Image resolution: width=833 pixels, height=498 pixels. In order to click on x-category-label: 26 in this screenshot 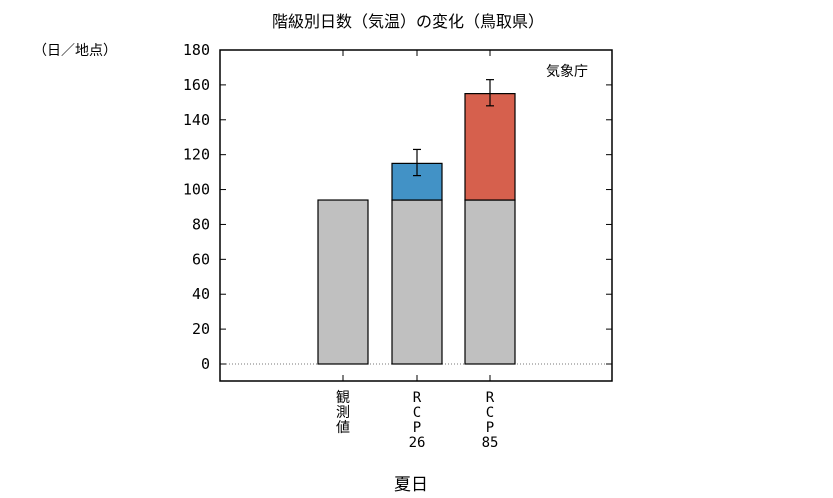, I will do `click(417, 443)`.